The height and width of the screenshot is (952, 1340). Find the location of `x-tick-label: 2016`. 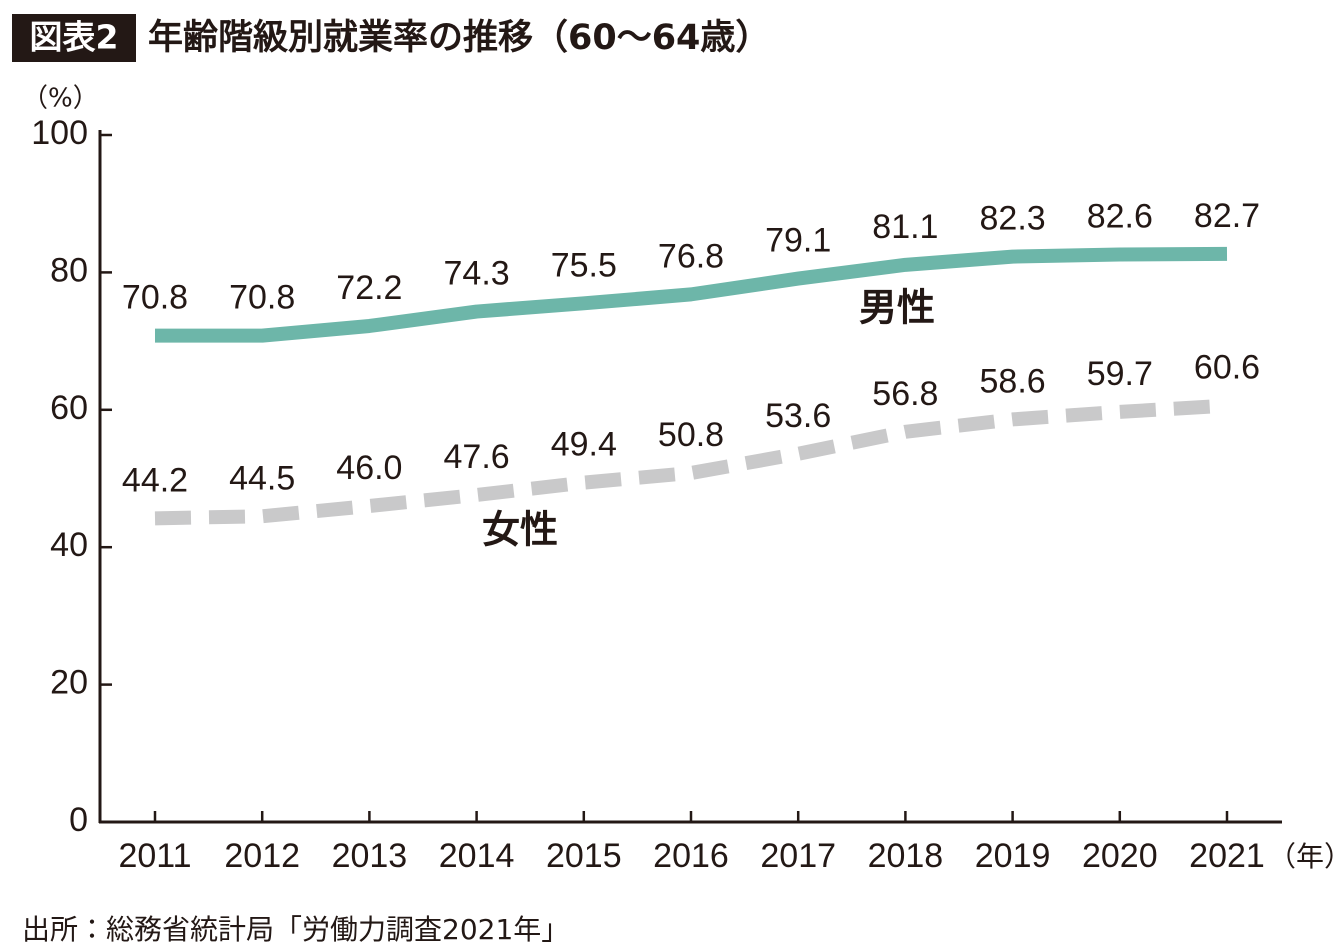

x-tick-label: 2016 is located at coordinates (691, 856).